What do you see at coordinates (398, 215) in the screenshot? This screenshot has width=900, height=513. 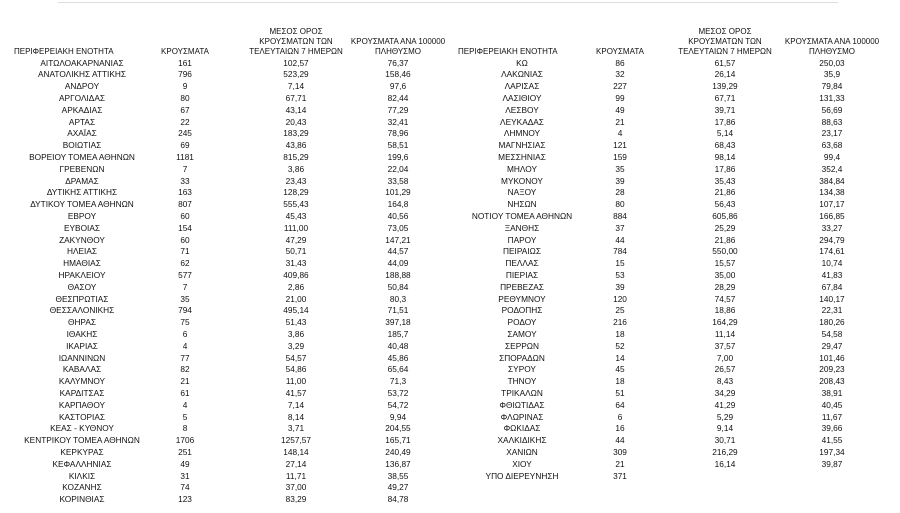 I see `value-cell: 40,56` at bounding box center [398, 215].